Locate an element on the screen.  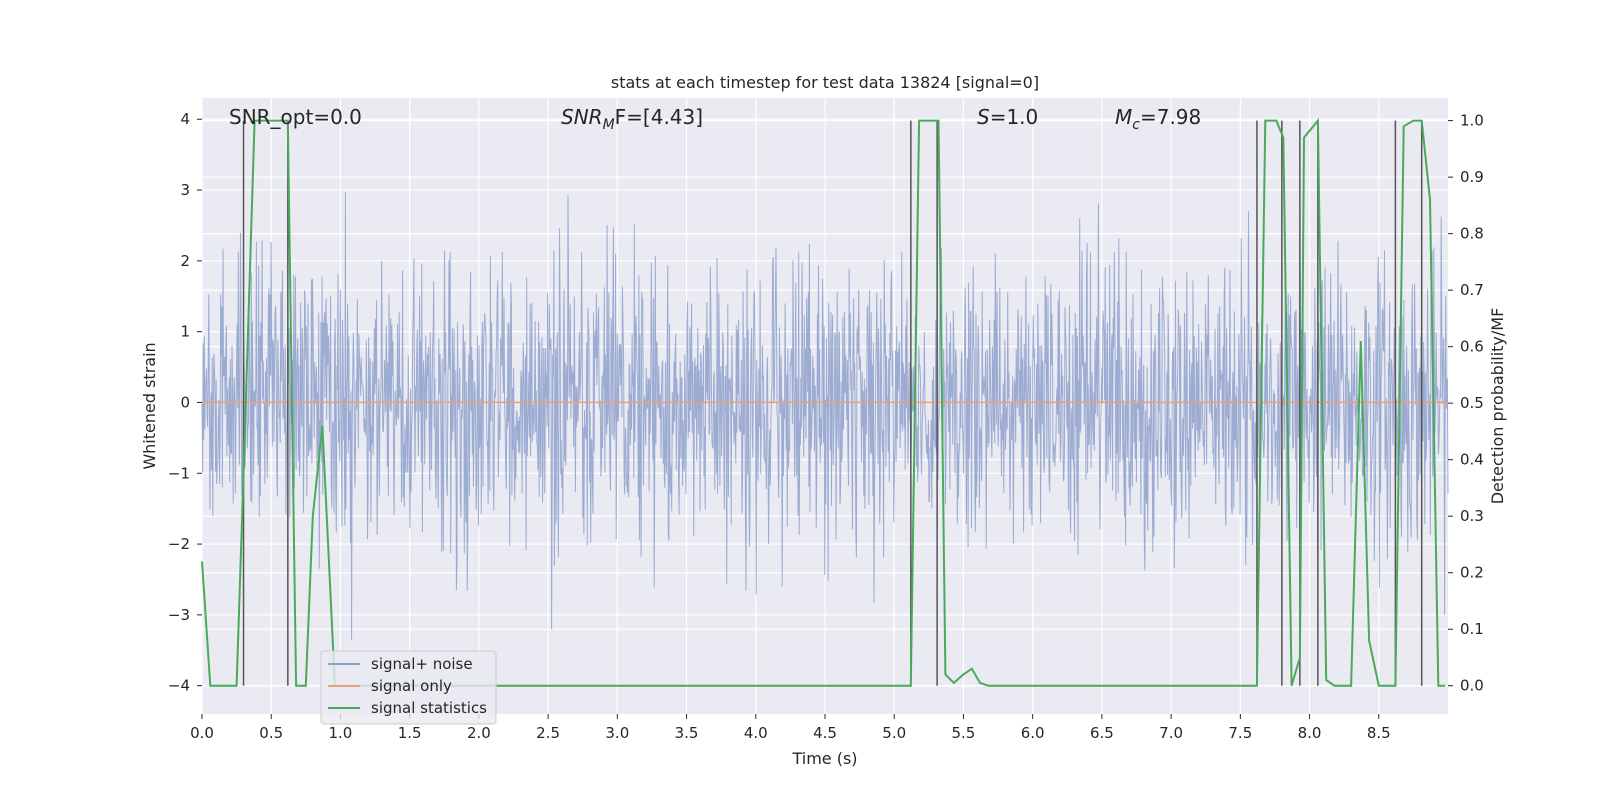
x-tick-label: 2.0 is located at coordinates (479, 733).